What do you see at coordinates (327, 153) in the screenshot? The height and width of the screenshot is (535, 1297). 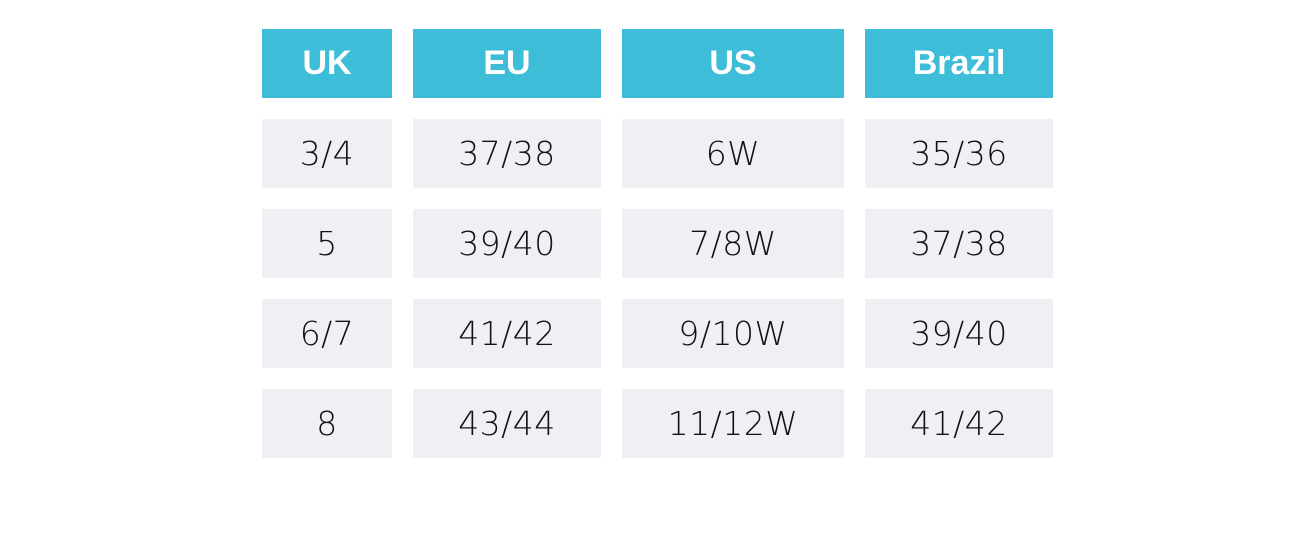 I see `table-cell: 3/4` at bounding box center [327, 153].